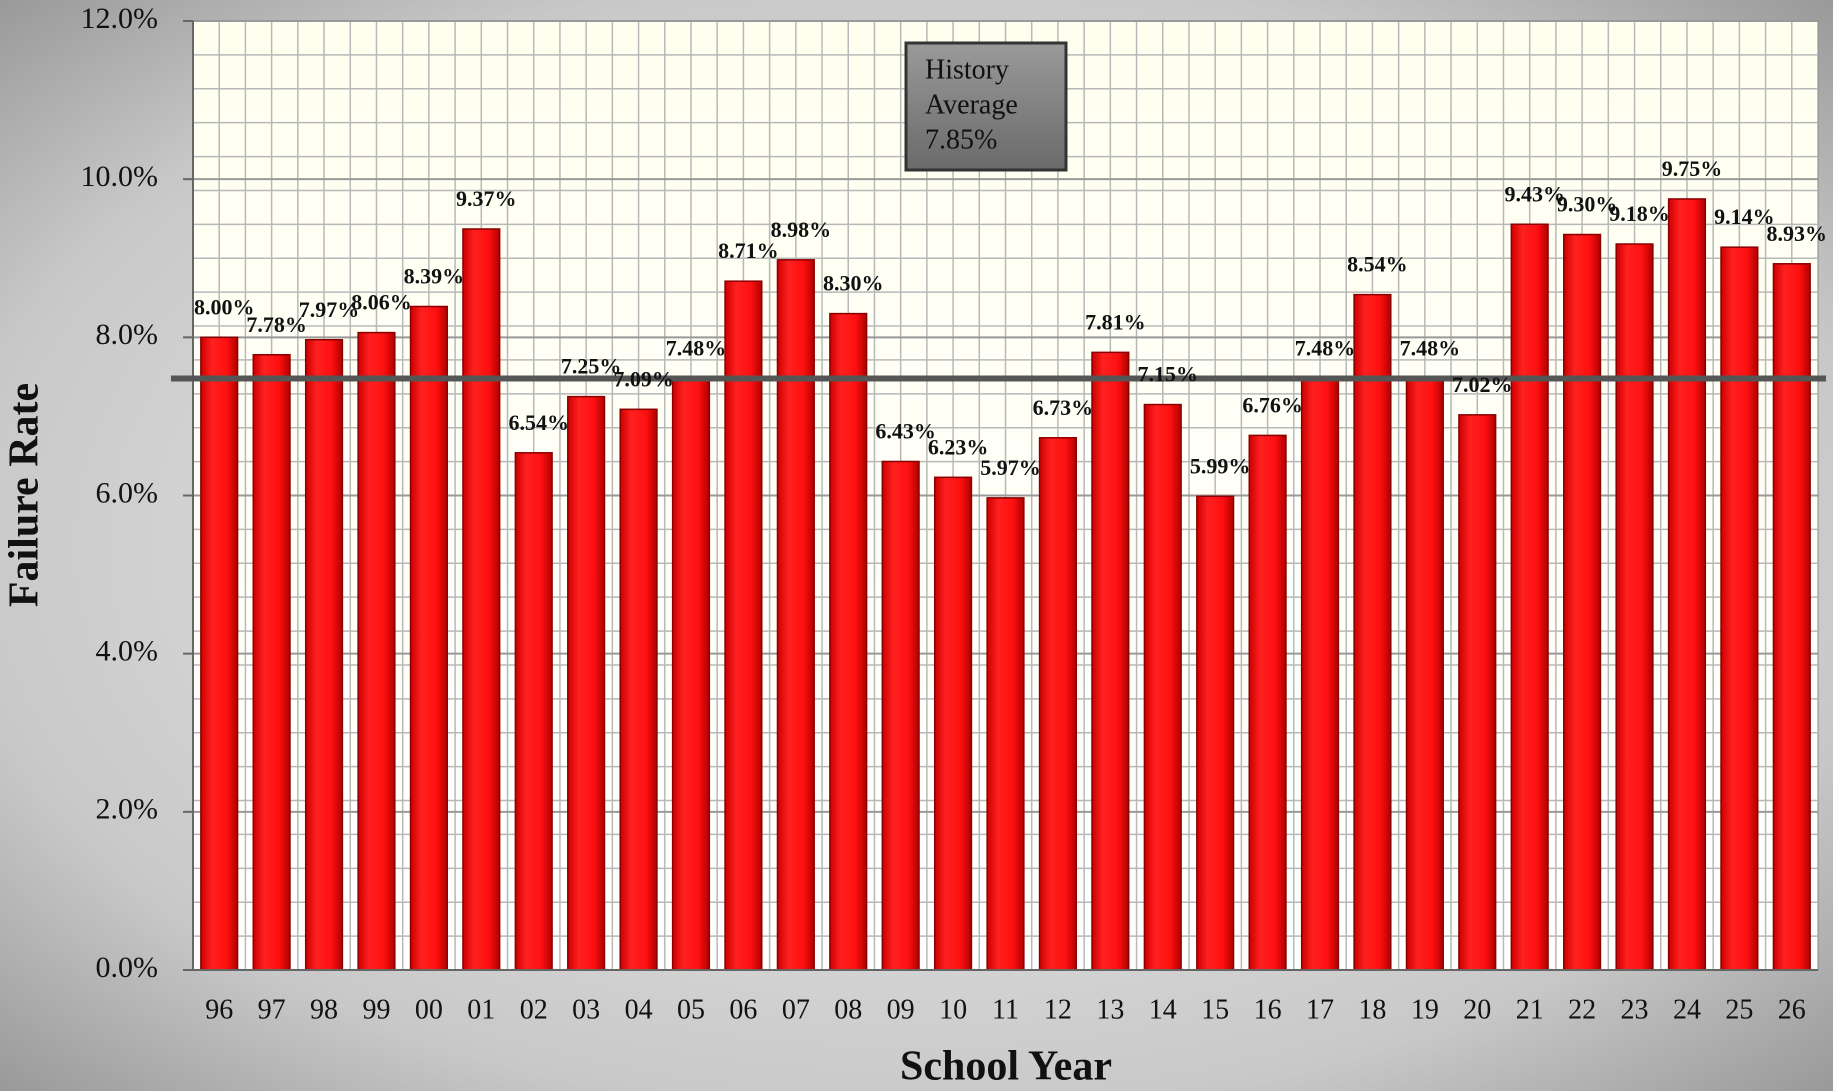 This screenshot has width=1833, height=1091. Describe the element at coordinates (1635, 1009) in the screenshot. I see `x-tick-label: 23` at that location.